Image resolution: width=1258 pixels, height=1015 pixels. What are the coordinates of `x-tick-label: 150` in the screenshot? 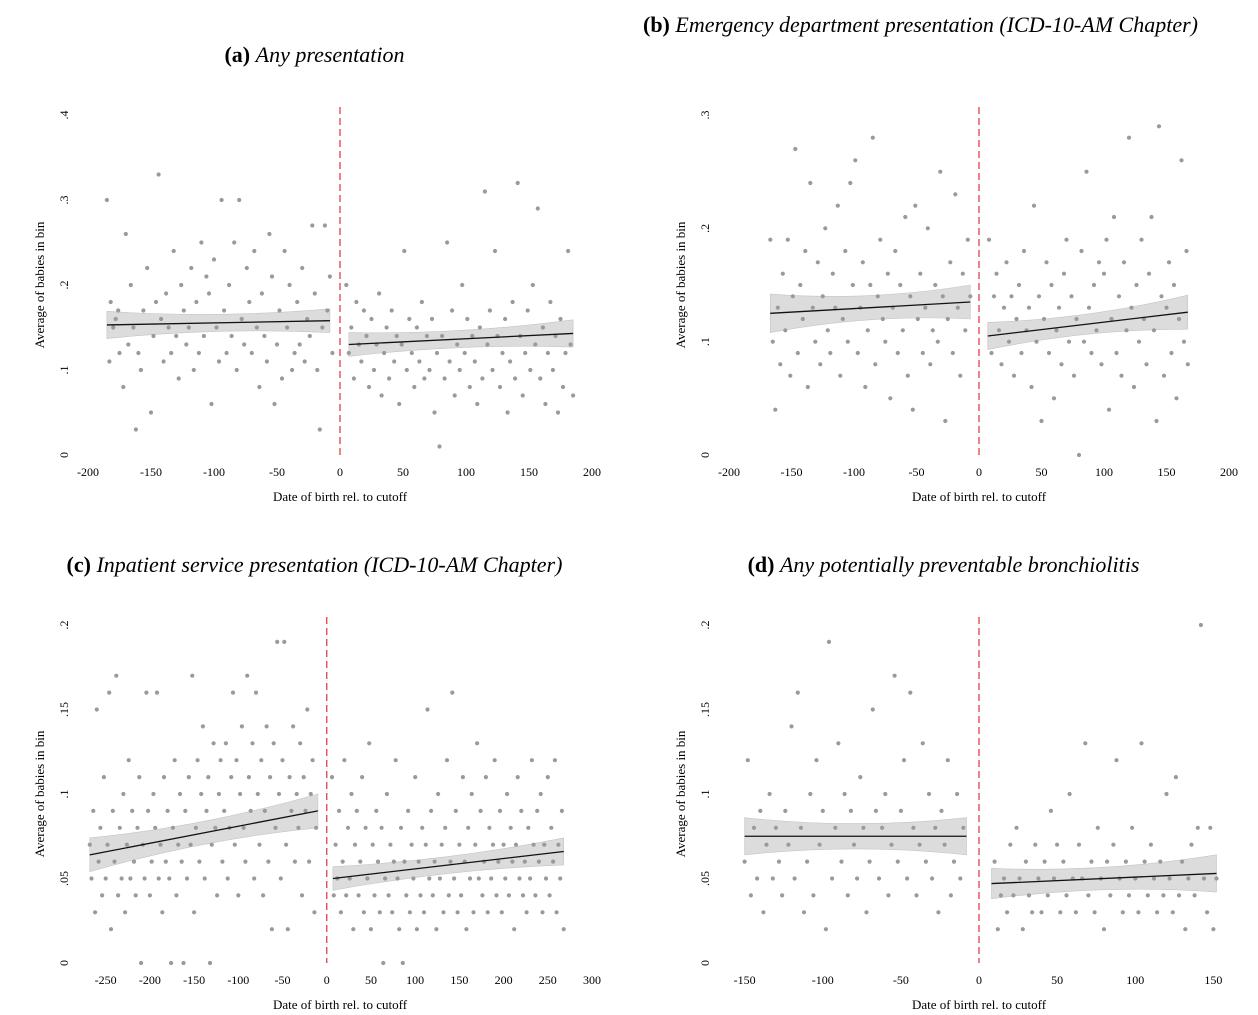 It's located at (1213, 980).